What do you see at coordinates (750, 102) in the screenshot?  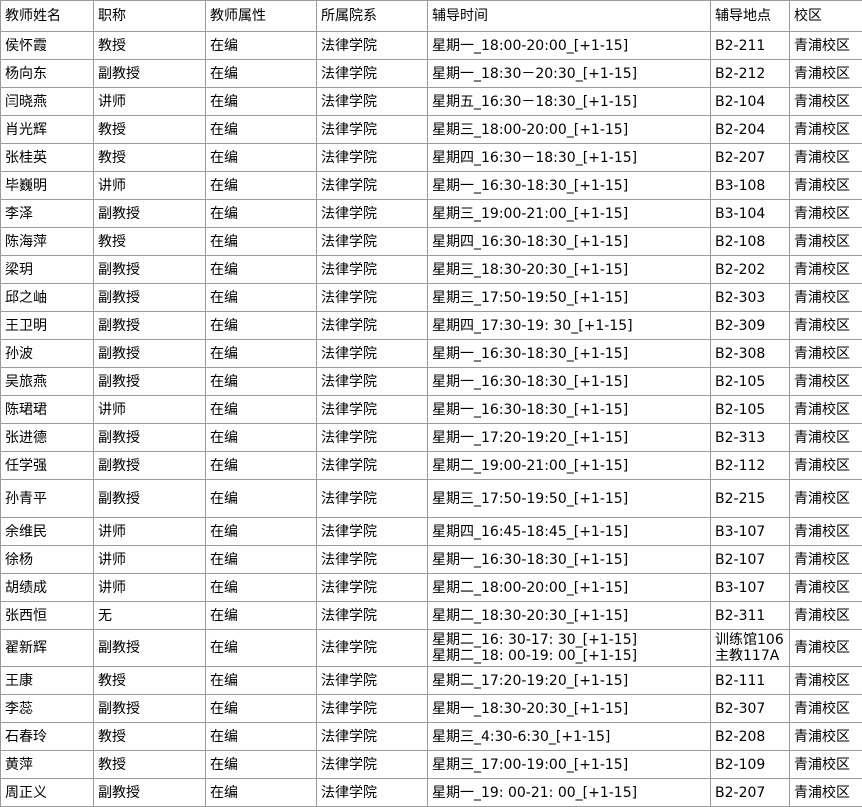 I see `table-cell: B2-104` at bounding box center [750, 102].